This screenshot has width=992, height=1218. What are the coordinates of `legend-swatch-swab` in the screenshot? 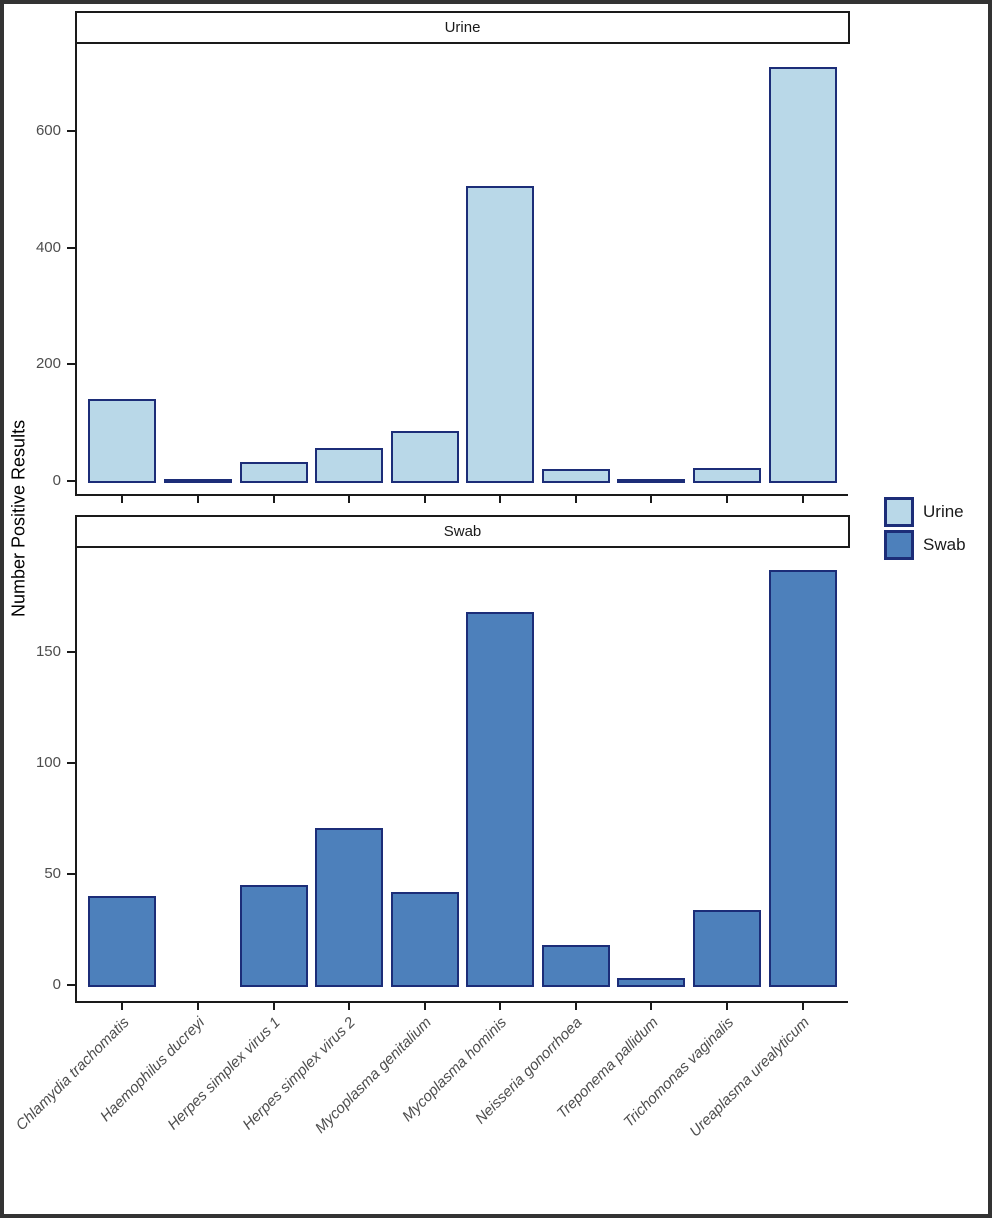 It's located at (899, 545).